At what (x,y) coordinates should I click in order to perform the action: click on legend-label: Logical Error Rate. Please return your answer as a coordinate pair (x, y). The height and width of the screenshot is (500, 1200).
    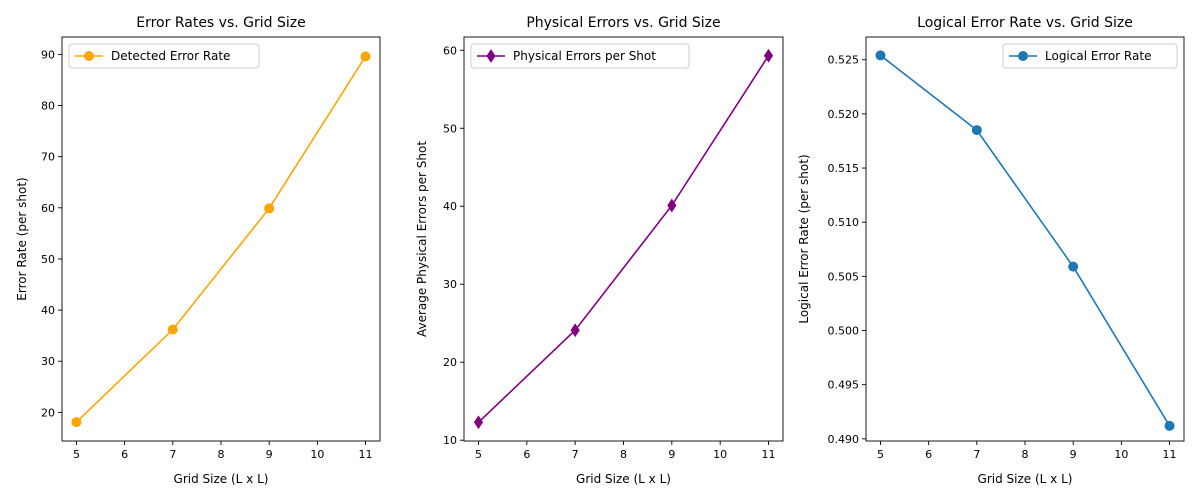
    Looking at the image, I should click on (1098, 56).